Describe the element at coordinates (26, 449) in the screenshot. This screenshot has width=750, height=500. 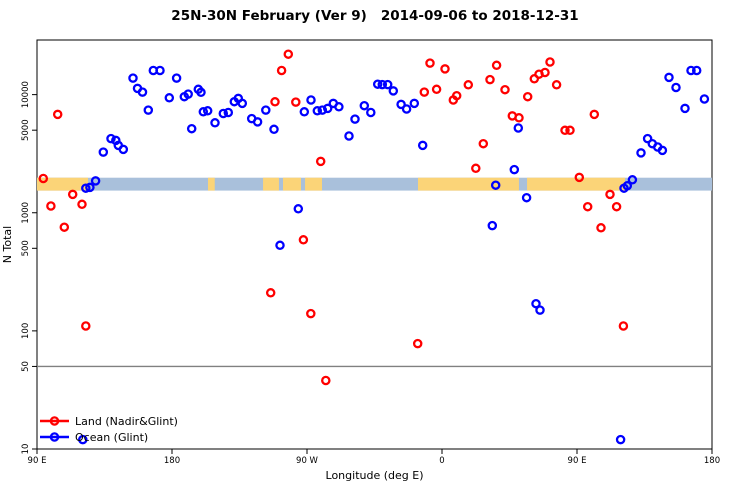
I see `y-tick-label: 10` at that location.